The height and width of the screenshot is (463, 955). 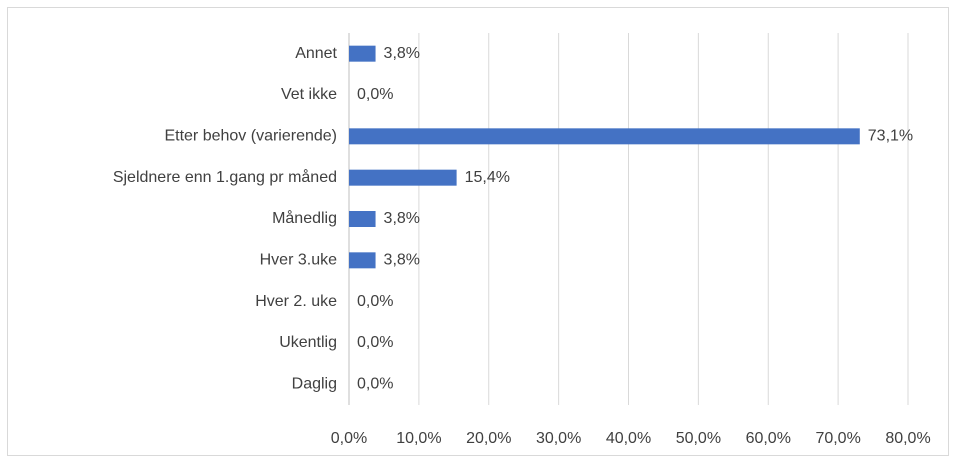 What do you see at coordinates (768, 438) in the screenshot?
I see `x-tick-label: 60,0%` at bounding box center [768, 438].